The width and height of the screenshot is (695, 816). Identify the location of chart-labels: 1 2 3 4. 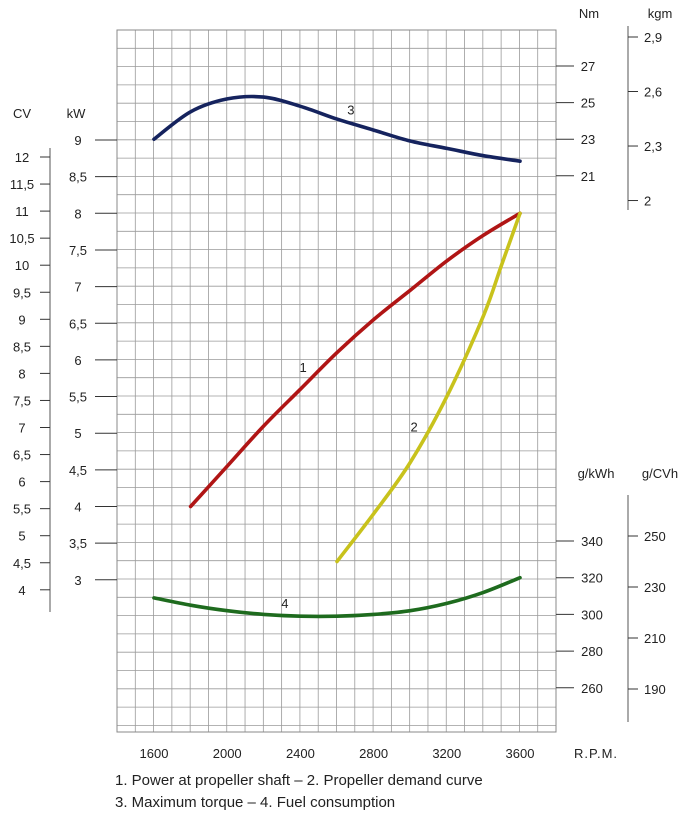
(349, 357).